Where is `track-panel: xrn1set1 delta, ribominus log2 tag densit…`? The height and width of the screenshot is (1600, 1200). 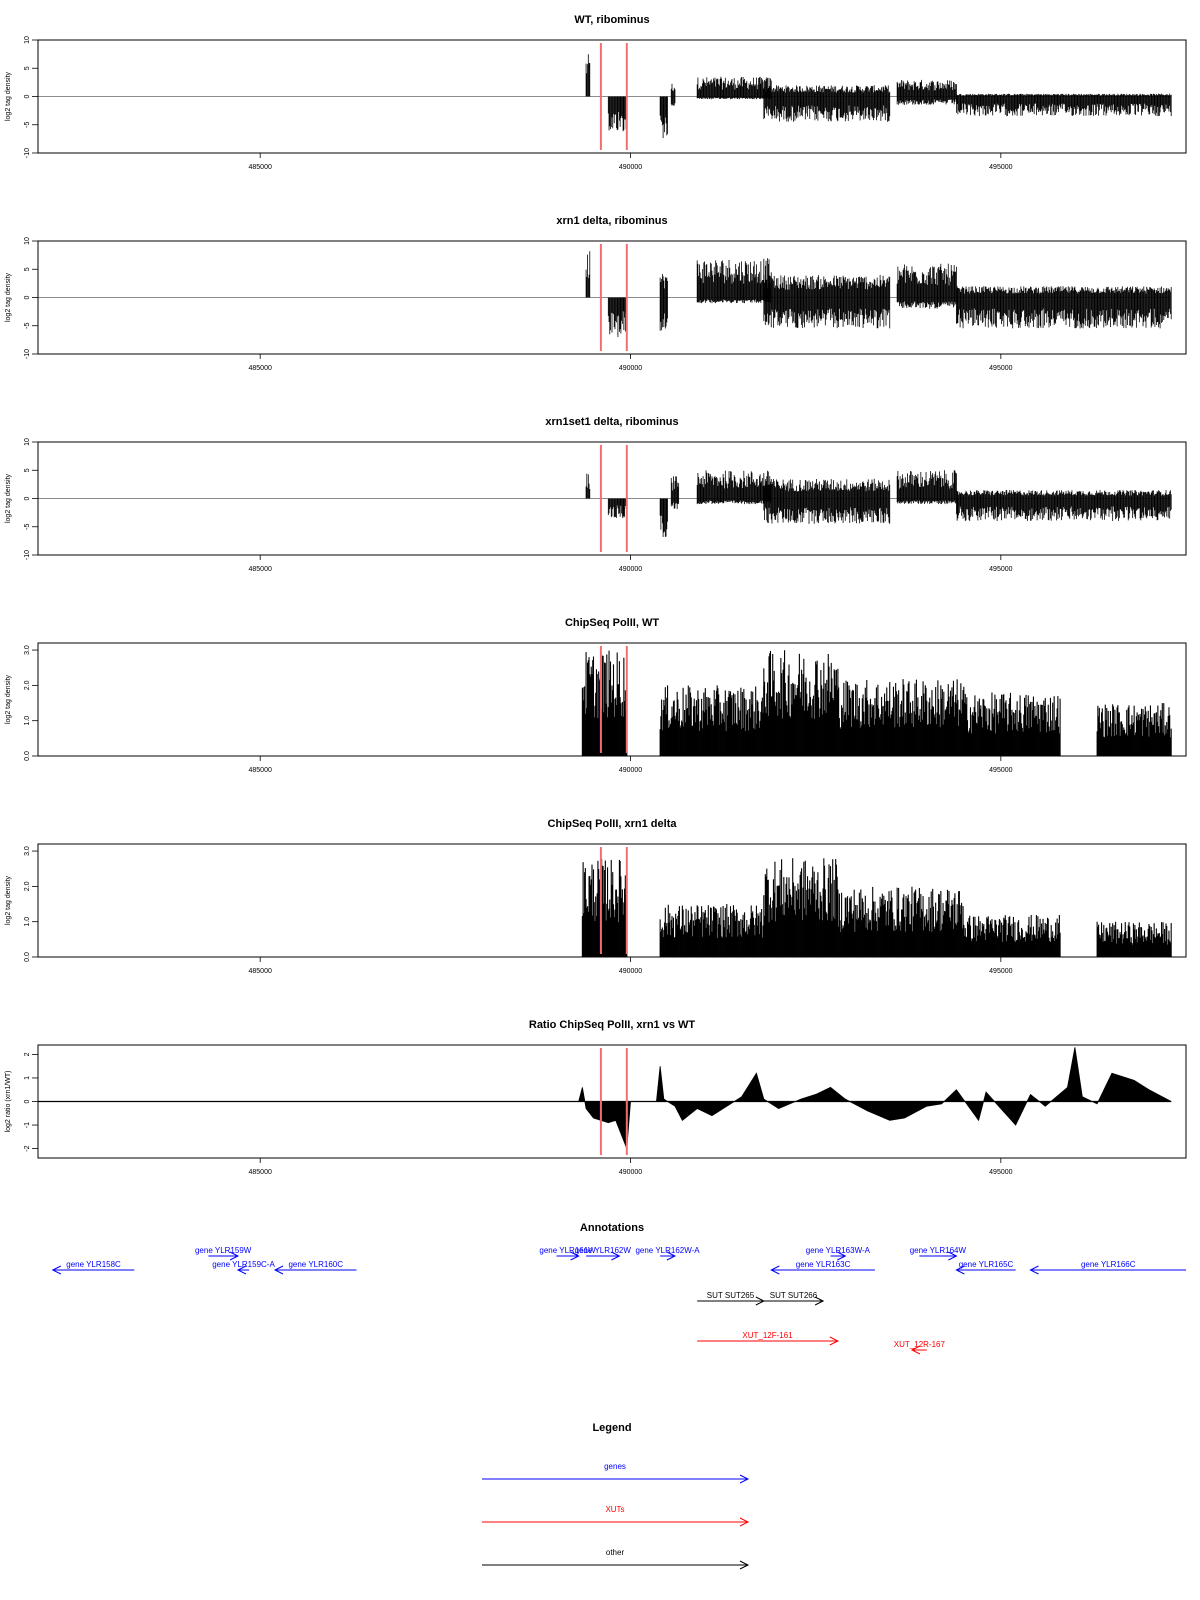
track-panel: xrn1set1 delta, ribominus log2 tag densit… is located at coordinates (596, 494).